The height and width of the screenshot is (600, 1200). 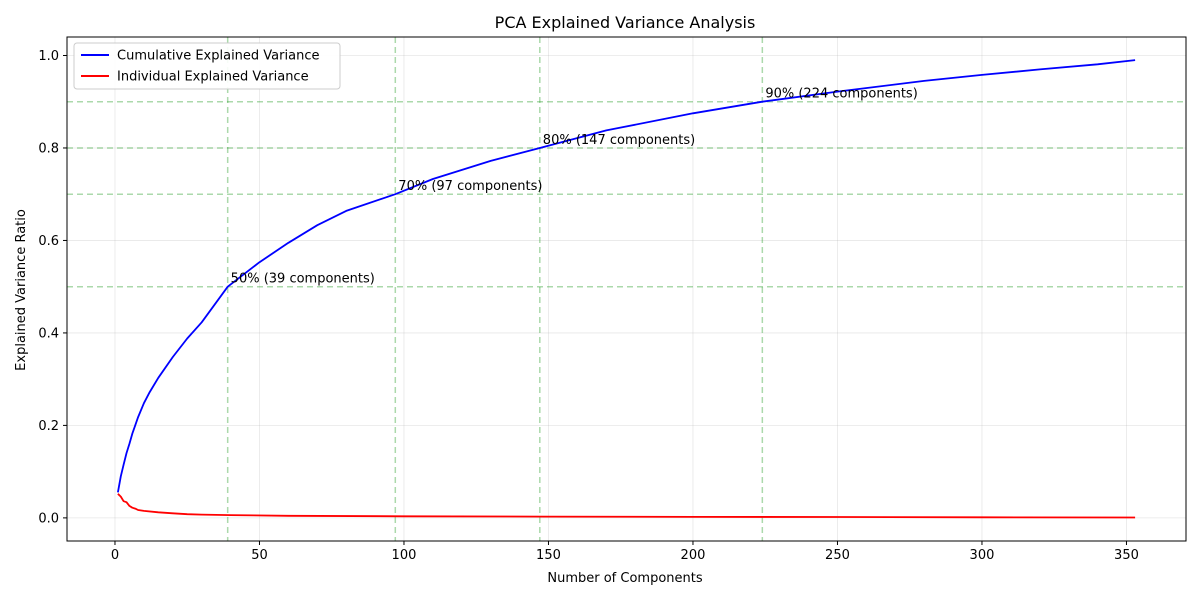 I want to click on legend-label: Individual Explained Variance, so click(x=213, y=77).